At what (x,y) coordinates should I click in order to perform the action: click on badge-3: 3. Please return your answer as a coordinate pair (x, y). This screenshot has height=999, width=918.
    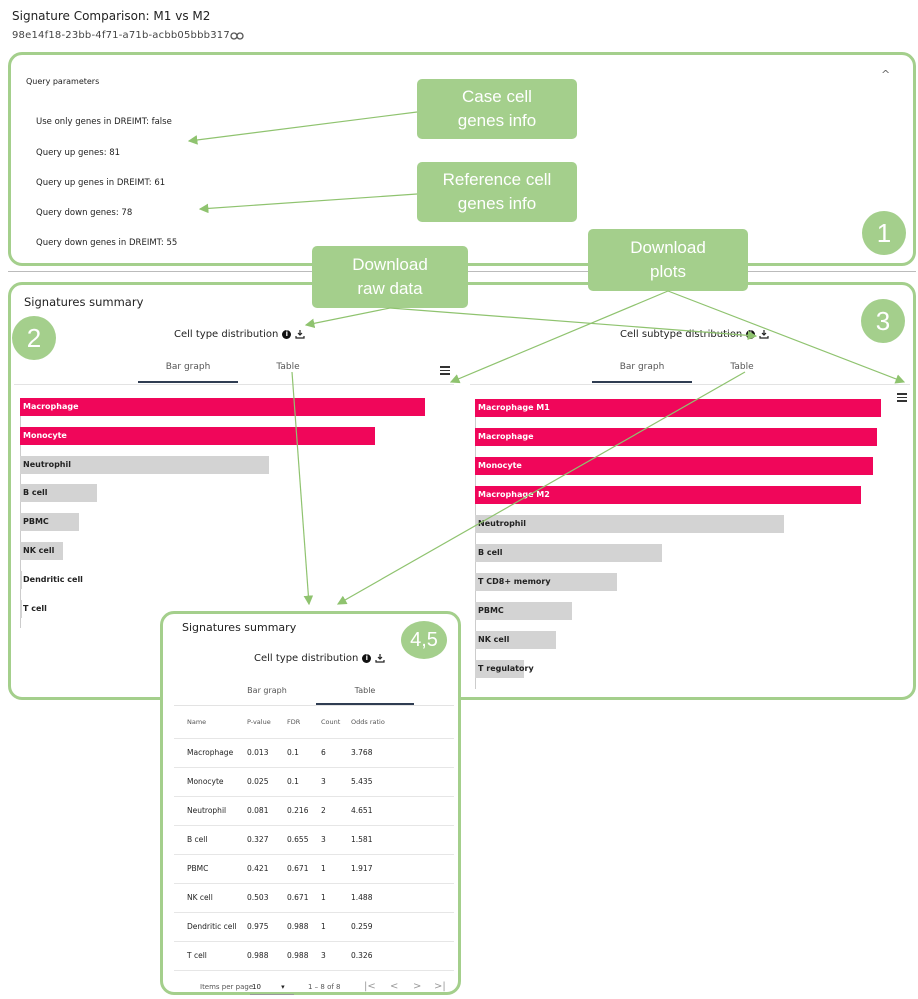
    Looking at the image, I should click on (883, 321).